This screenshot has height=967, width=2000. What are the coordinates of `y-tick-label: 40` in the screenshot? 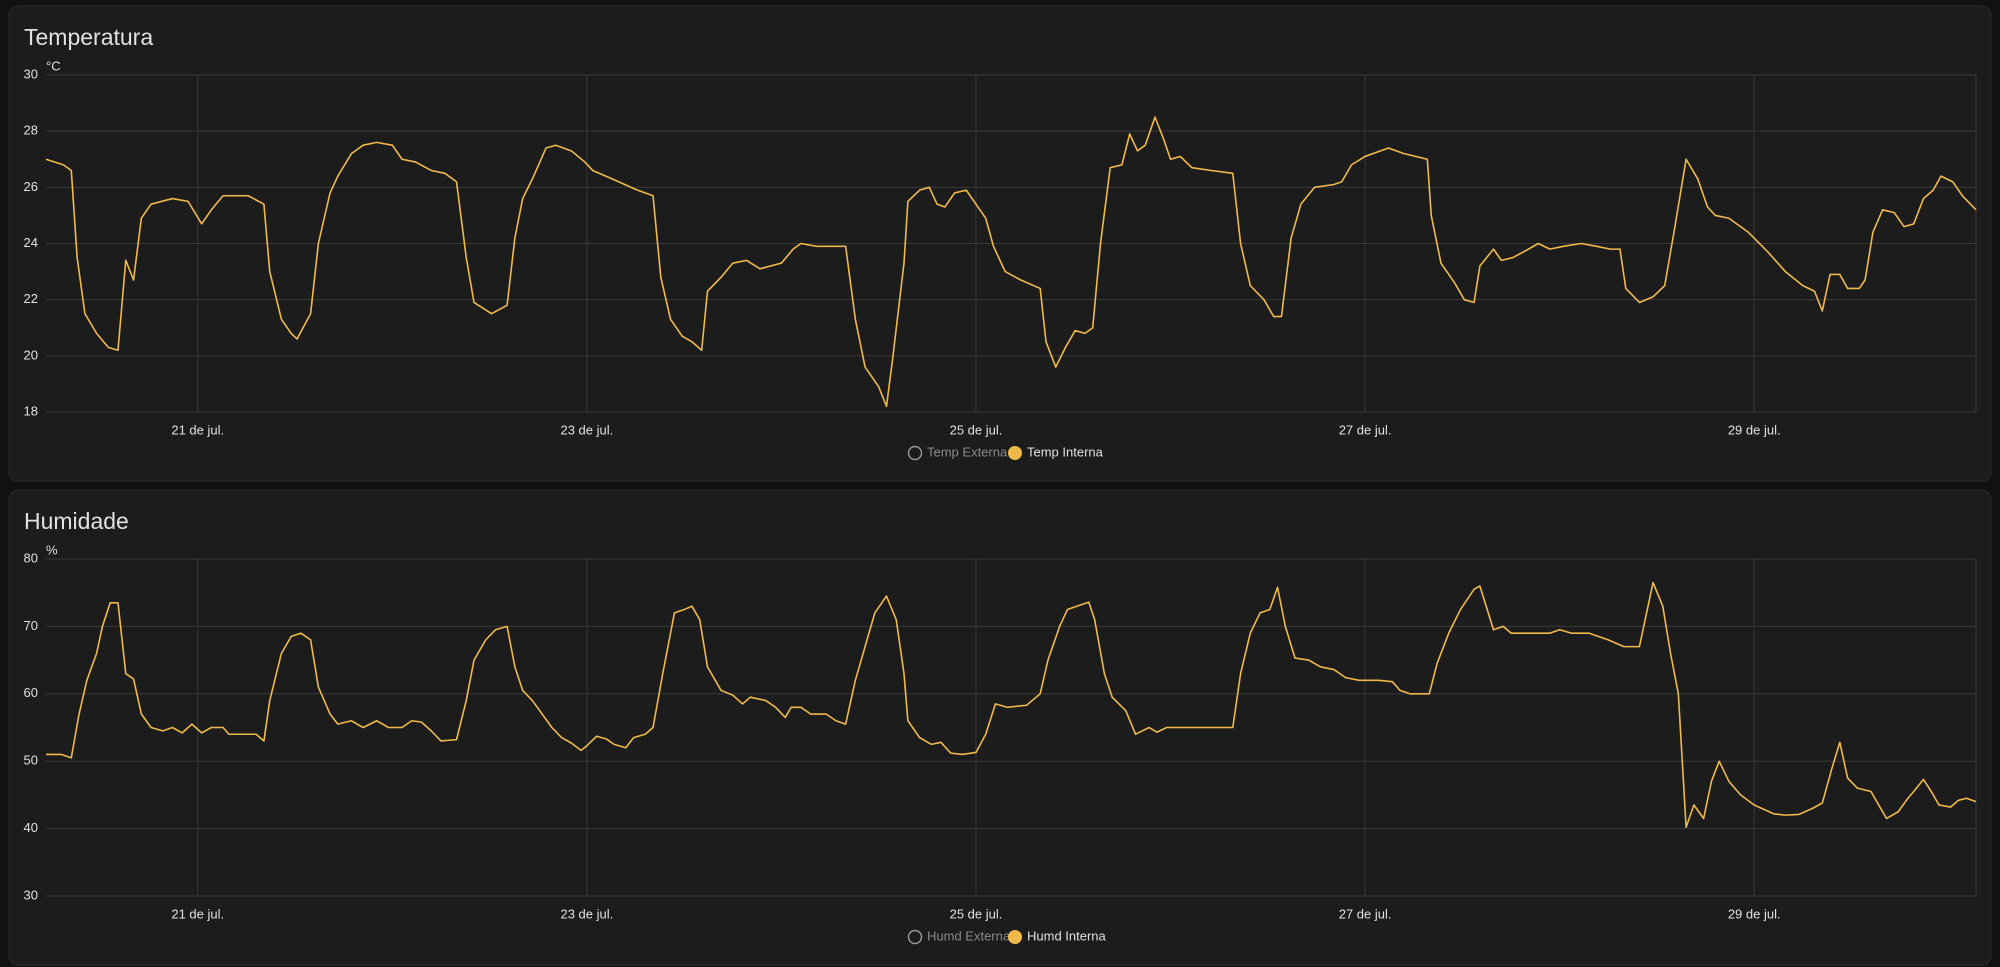 It's located at (31, 827).